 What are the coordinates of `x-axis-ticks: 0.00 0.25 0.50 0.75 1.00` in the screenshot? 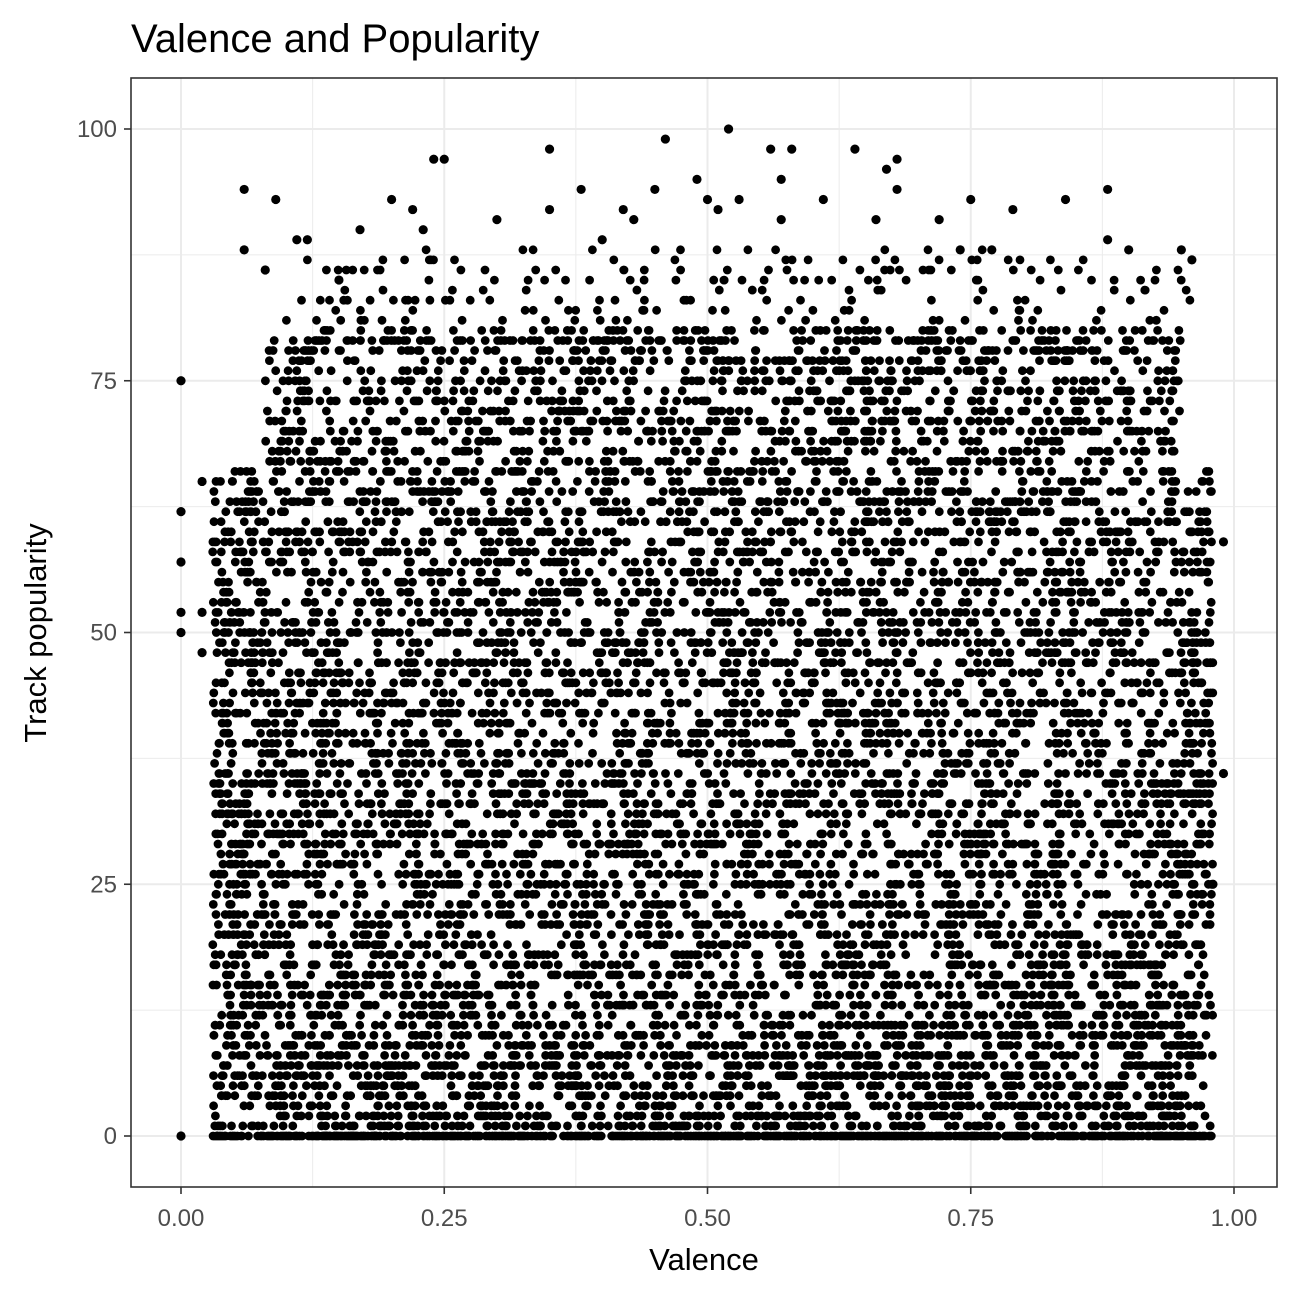 It's located at (708, 1209).